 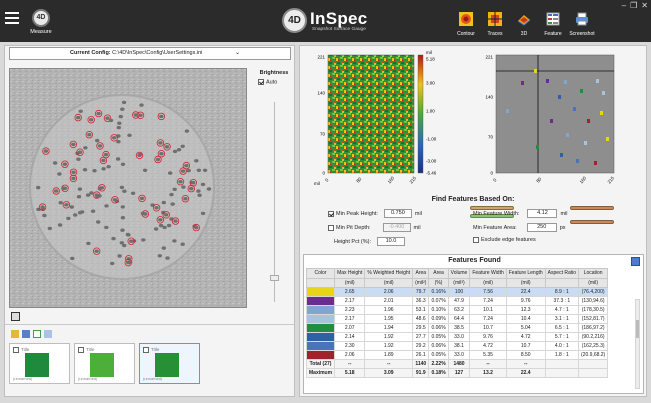 What do you see at coordinates (582, 27) in the screenshot?
I see `screenshot-button: Screenshot` at bounding box center [582, 27].